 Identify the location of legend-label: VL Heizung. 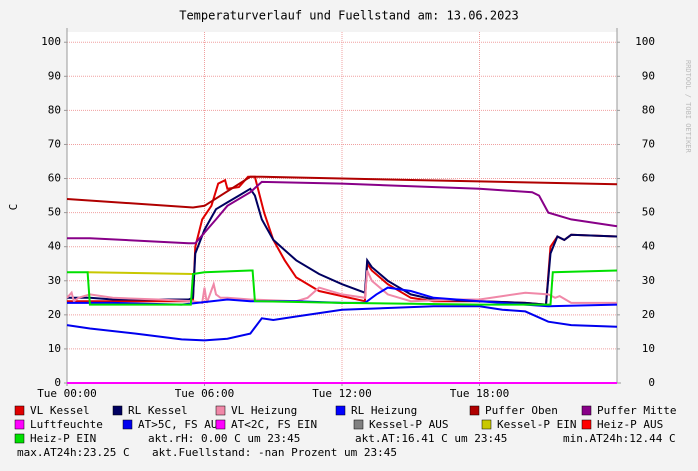
(264, 410).